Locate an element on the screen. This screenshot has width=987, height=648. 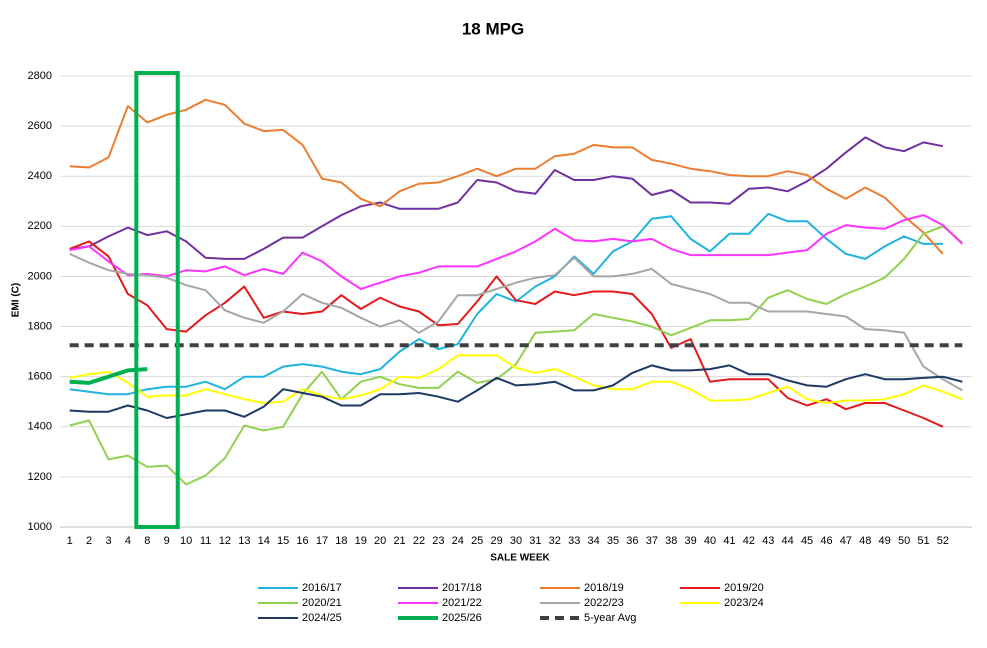
x-tick-label: 23 is located at coordinates (438, 541).